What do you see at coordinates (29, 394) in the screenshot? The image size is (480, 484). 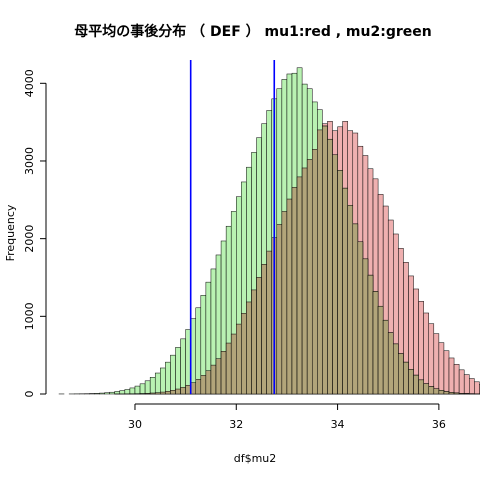 I see `y-tick-label: 0` at bounding box center [29, 394].